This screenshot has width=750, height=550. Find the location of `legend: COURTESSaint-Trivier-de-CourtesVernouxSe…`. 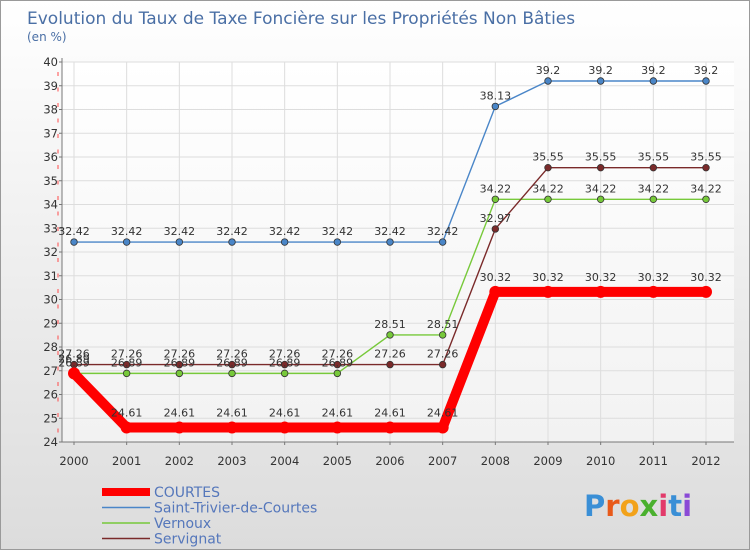

legend: COURTESSaint-Trivier-de-CourtesVernouxSe… is located at coordinates (209, 516).